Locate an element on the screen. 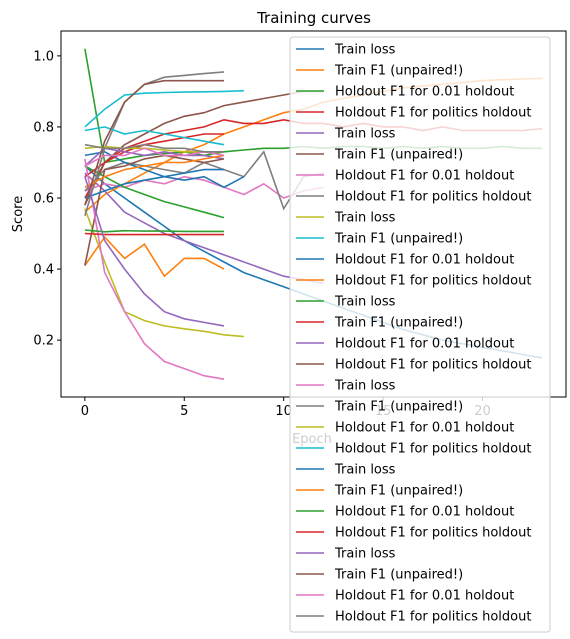  y-axis-title: Score is located at coordinates (18, 214).